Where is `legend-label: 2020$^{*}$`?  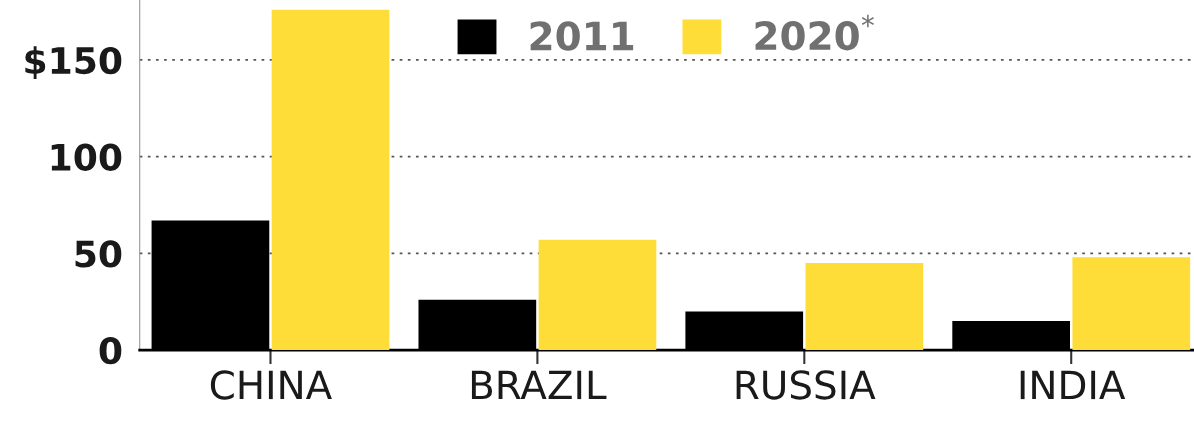 legend-label: 2020$^{*}$ is located at coordinates (814, 32).